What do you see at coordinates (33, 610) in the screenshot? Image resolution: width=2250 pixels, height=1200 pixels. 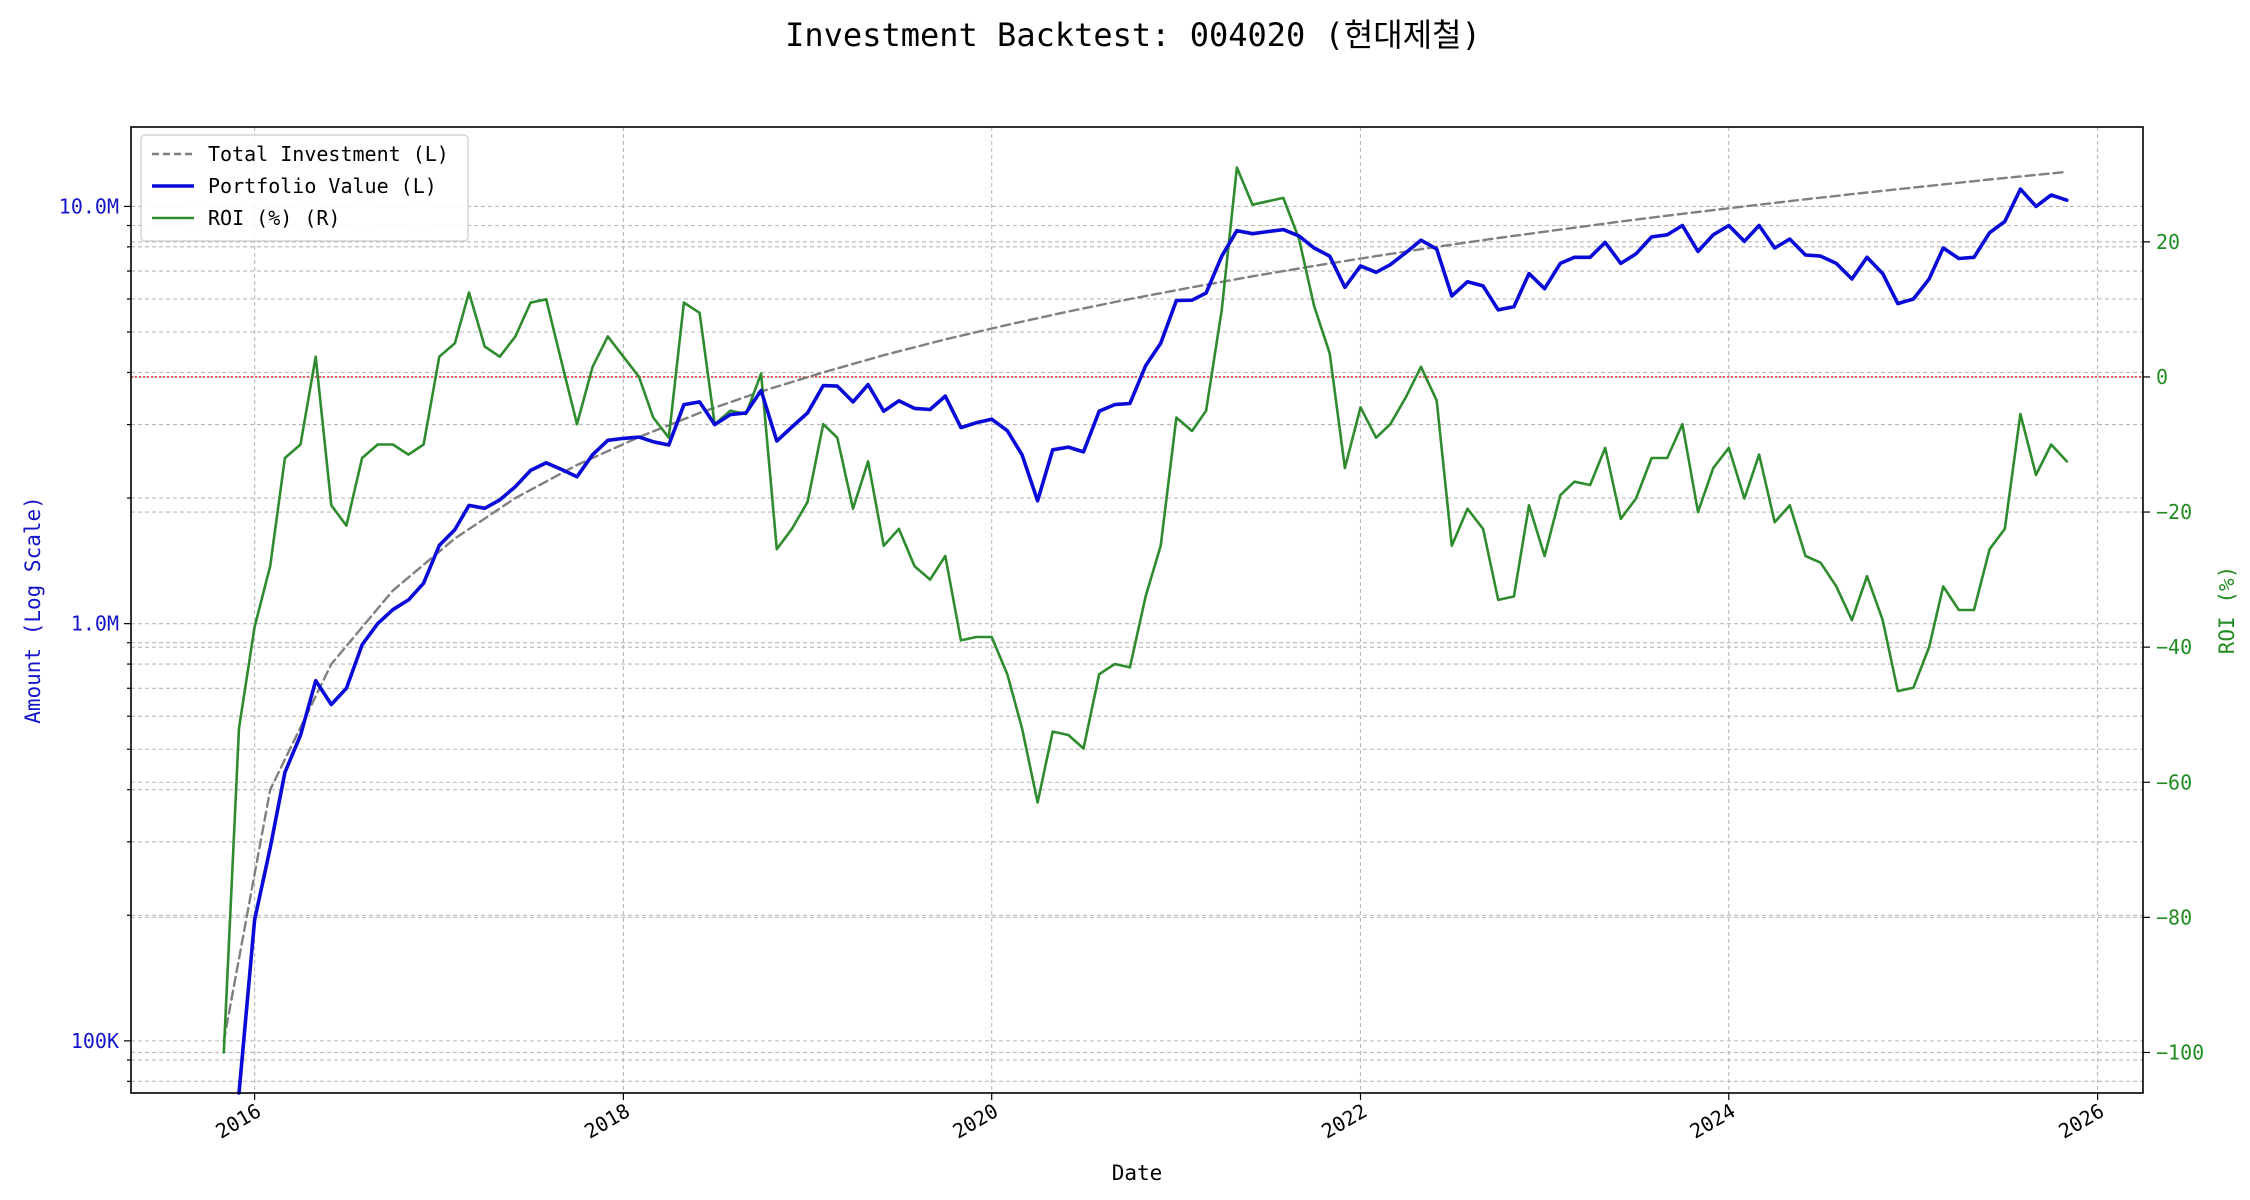 I see `left-axis-label: Amount (Log Scale)` at bounding box center [33, 610].